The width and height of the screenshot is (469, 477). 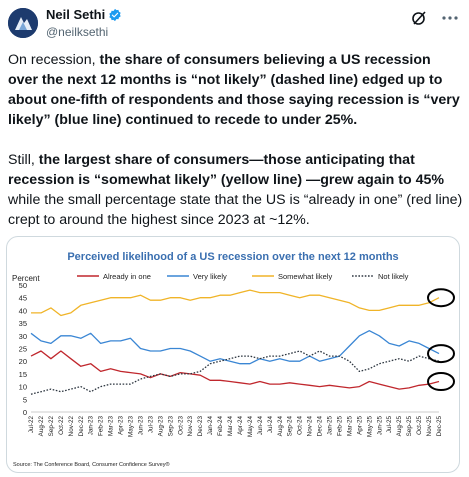 I want to click on series-line-not-likely, so click(x=235, y=372).